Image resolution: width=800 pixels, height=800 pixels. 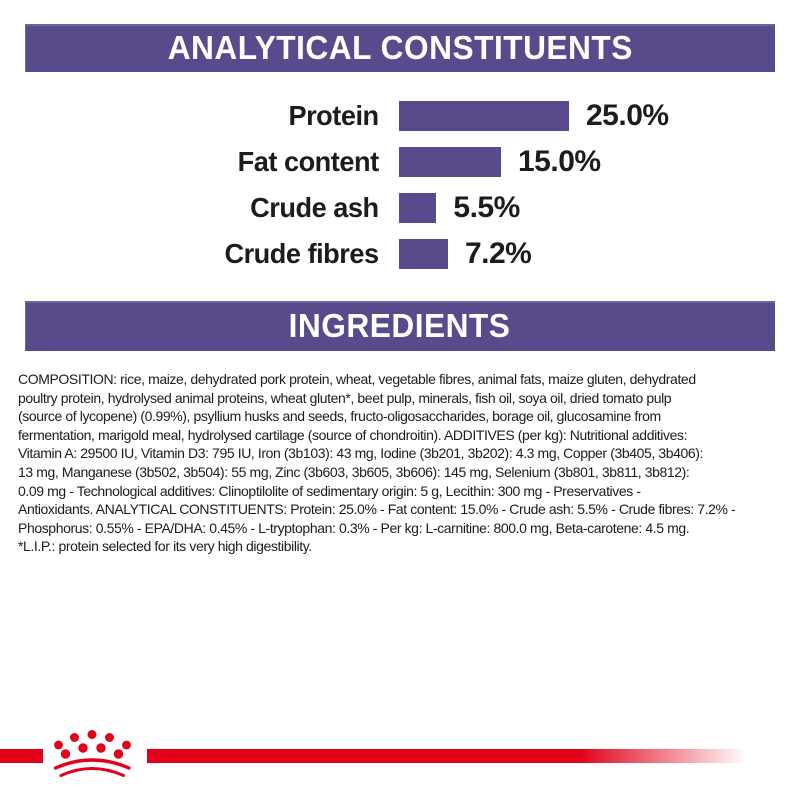 I want to click on chart-row-fat-content: Fat content 15.0%, so click(x=400, y=161).